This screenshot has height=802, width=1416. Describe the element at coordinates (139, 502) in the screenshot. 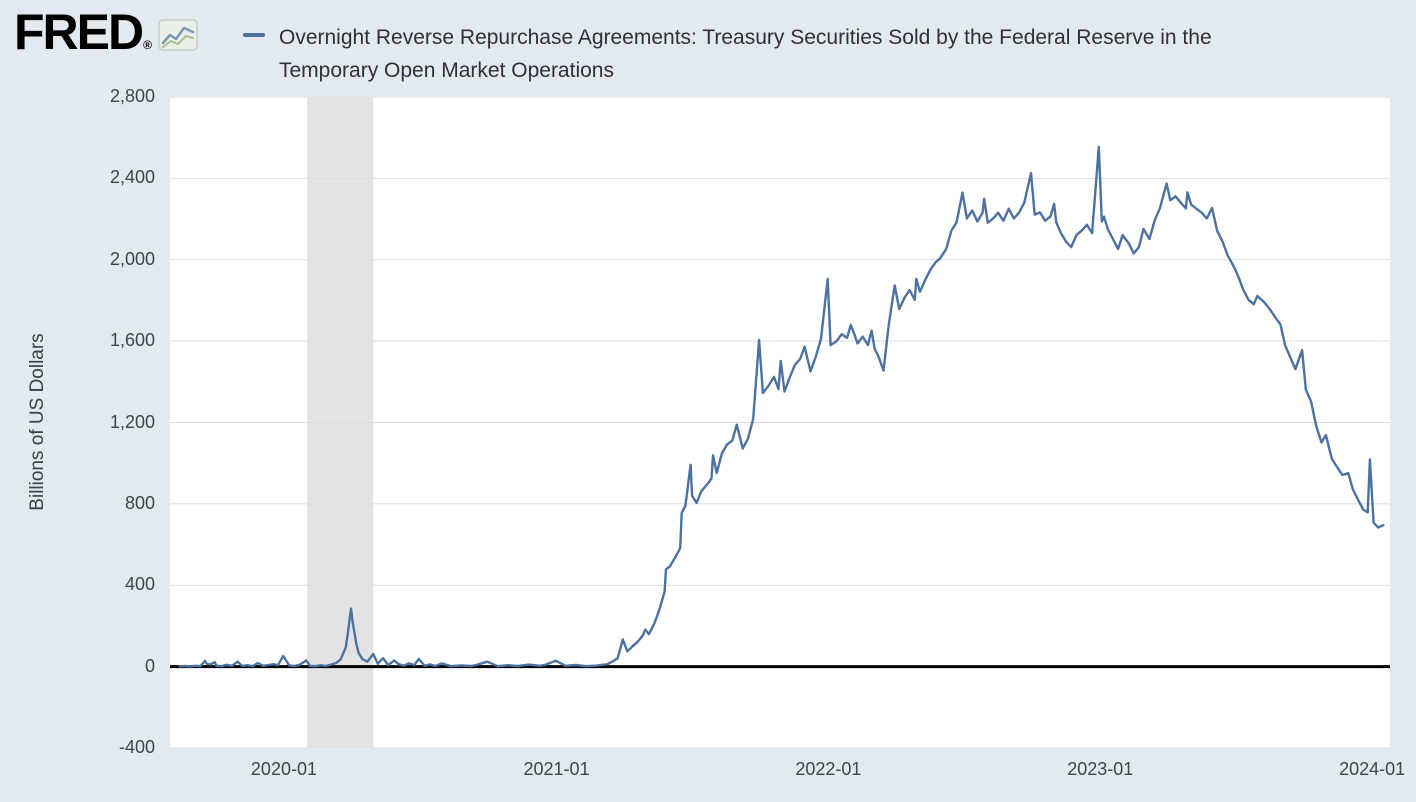

I see `y-tick-label: 800` at that location.